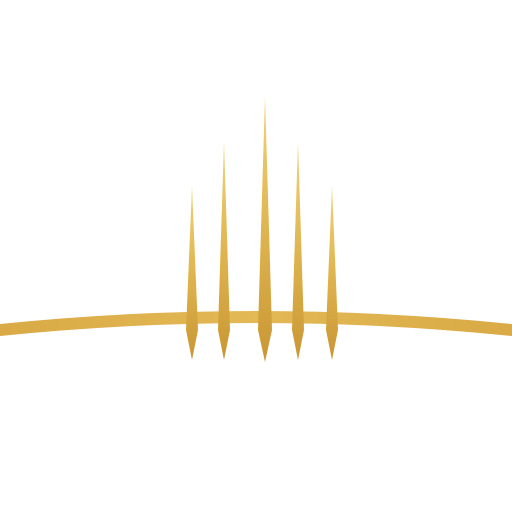  I want to click on horizon-arc, so click(256, 323).